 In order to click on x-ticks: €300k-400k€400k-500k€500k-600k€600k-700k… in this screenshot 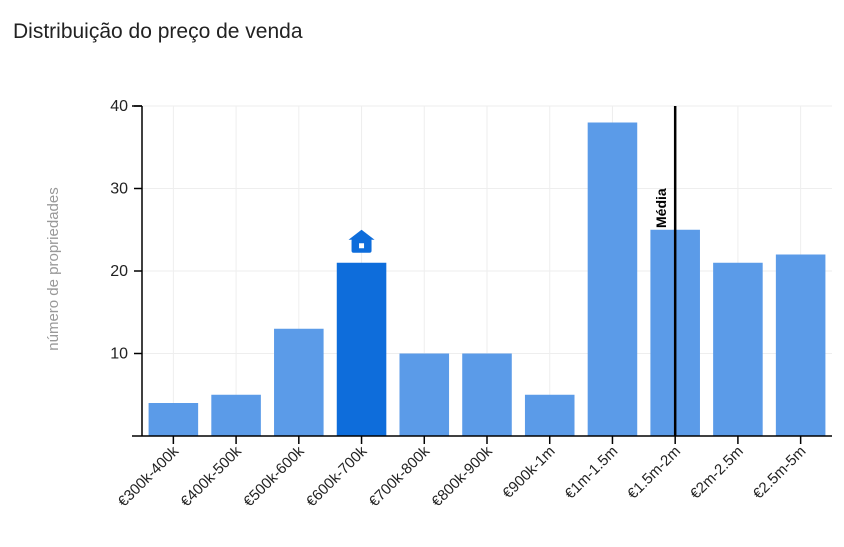, I will do `click(462, 473)`.